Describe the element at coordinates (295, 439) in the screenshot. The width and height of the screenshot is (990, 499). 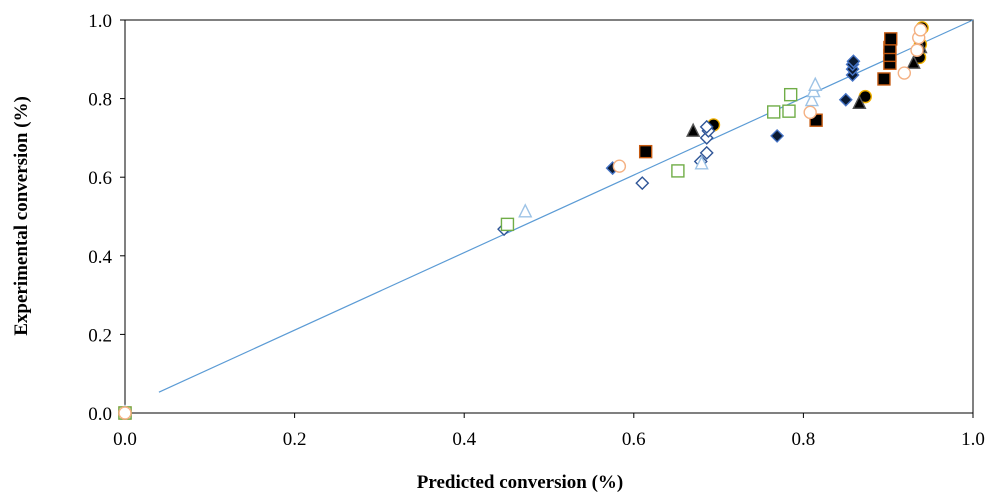
I see `x-tick-label: 0.2` at that location.